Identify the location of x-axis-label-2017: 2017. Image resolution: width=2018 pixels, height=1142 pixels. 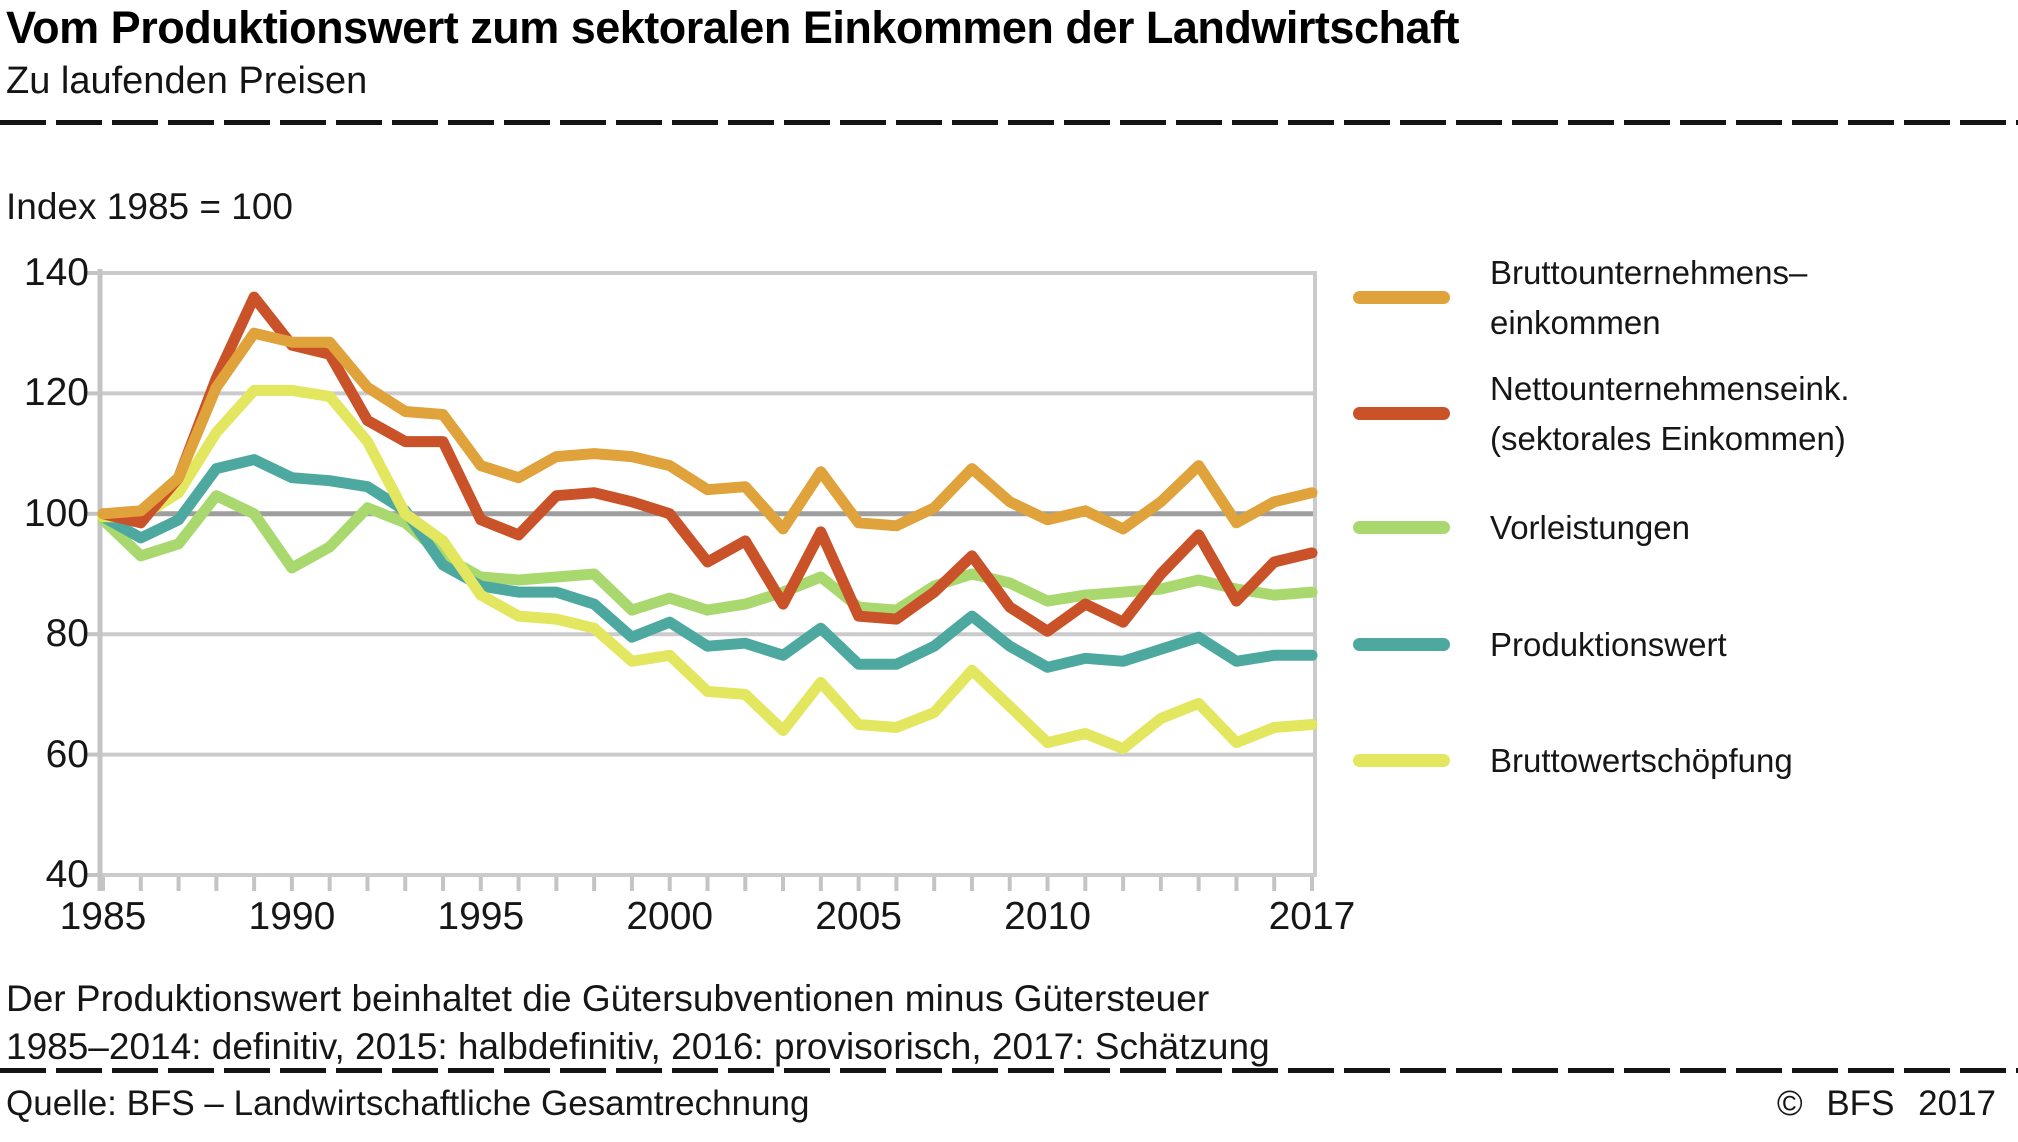
(1312, 916).